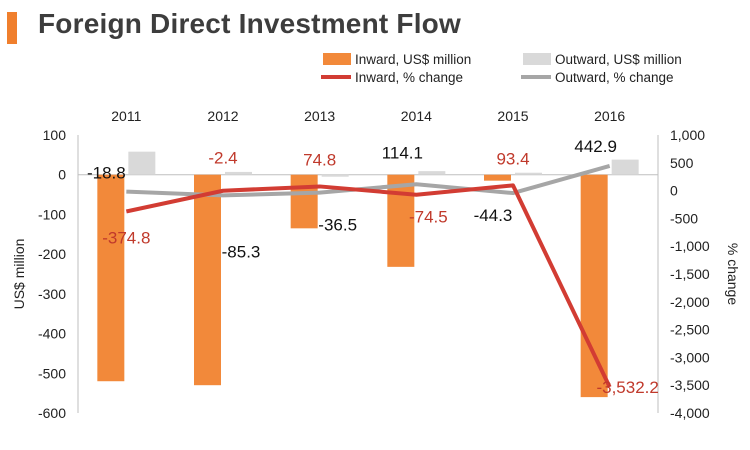 The image size is (750, 450). I want to click on bar-inward-2015, so click(497, 177).